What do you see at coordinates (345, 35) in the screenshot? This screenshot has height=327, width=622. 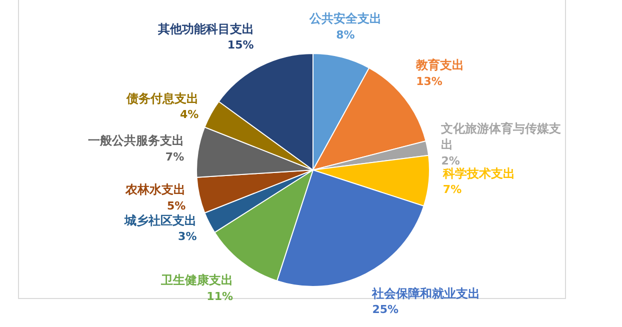 I see `data-label: 8%` at bounding box center [345, 35].